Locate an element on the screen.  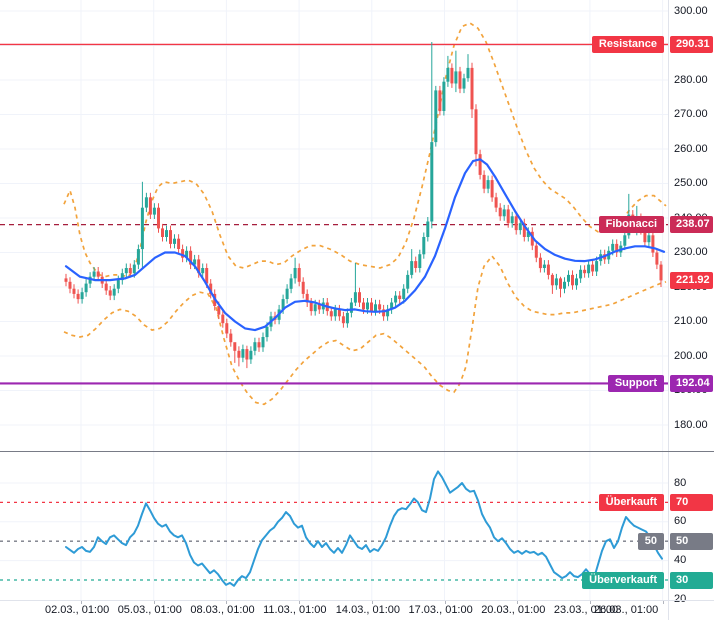
resistance-label: Resistance is located at coordinates (627, 44).